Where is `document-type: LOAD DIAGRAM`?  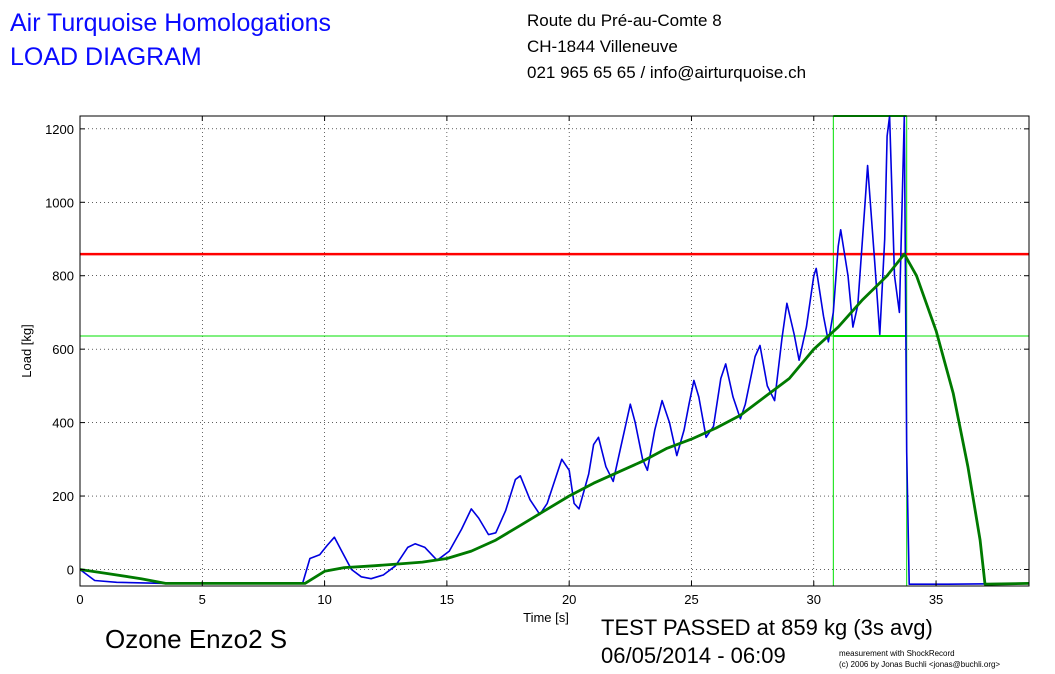 document-type: LOAD DIAGRAM is located at coordinates (106, 57).